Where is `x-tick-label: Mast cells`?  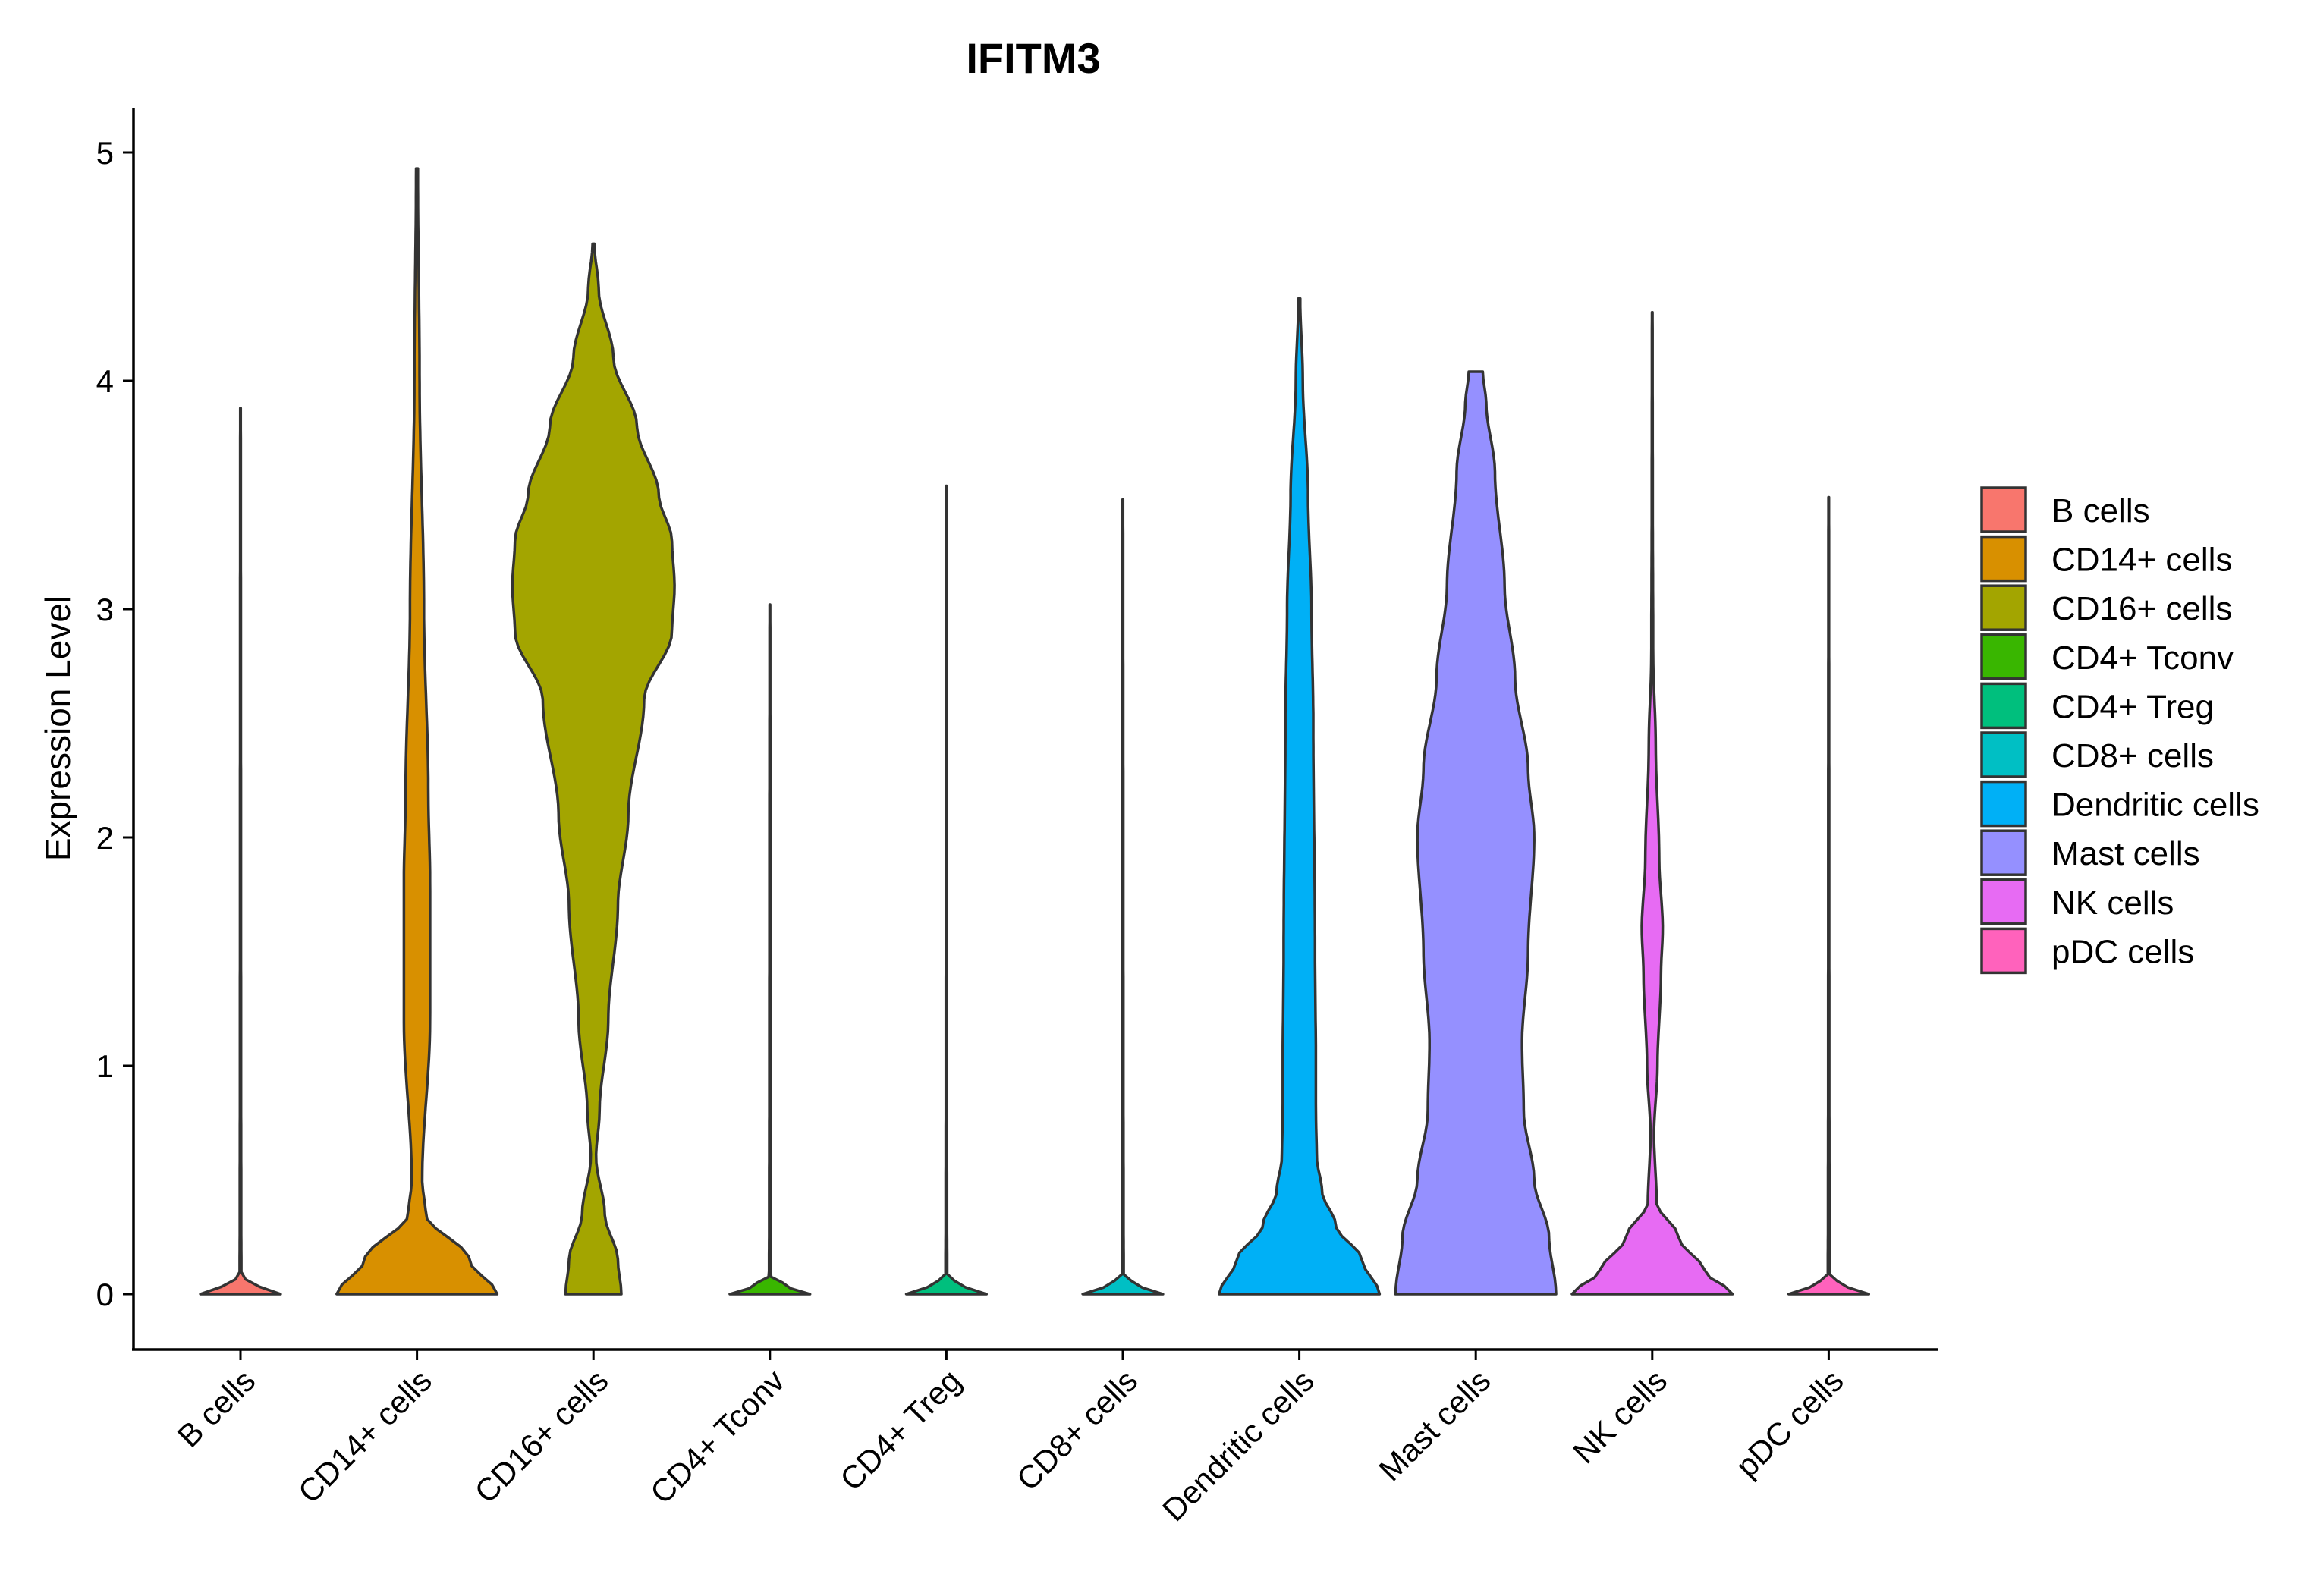 x-tick-label: Mast cells is located at coordinates (1434, 1425).